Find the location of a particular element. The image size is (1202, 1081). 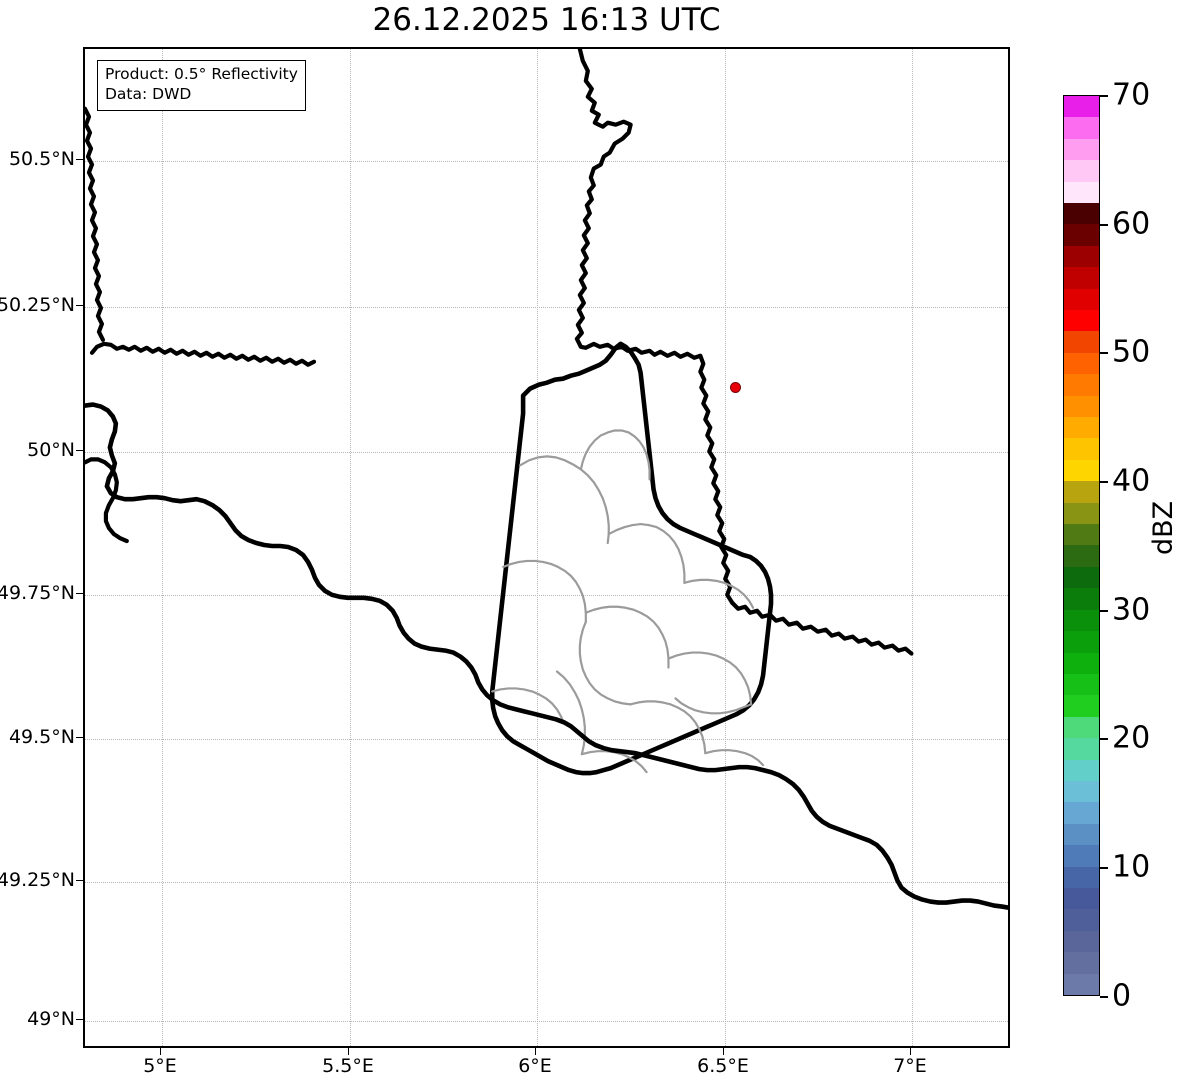

ytick-label-50_5: 50.5°N is located at coordinates (41, 159).